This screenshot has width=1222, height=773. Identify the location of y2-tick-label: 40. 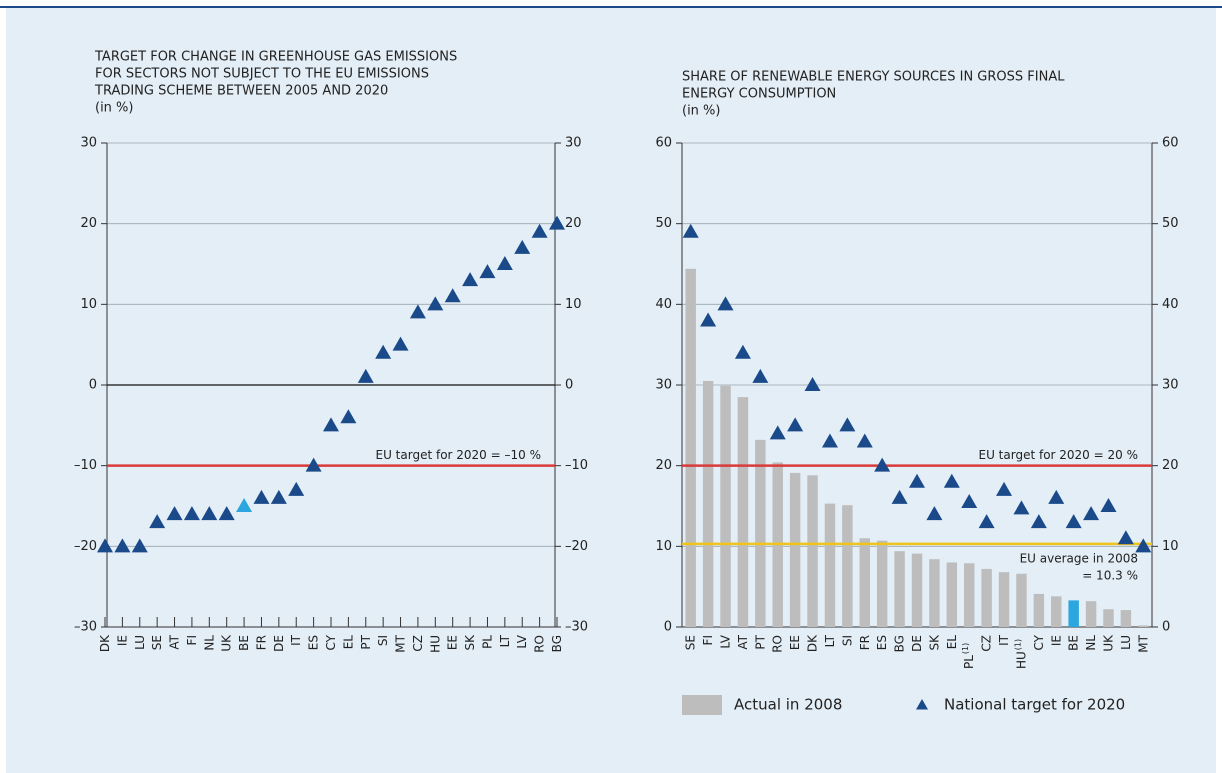
(1170, 304).